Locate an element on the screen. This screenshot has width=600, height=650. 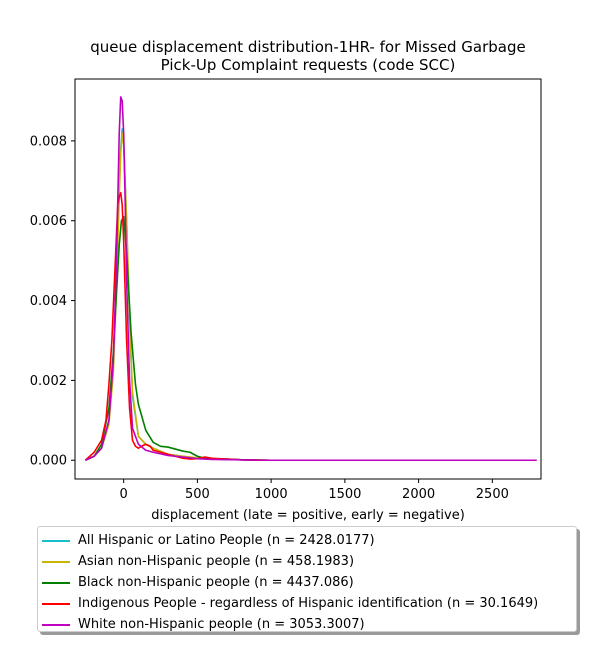
x-tick-label: 0 is located at coordinates (124, 494).